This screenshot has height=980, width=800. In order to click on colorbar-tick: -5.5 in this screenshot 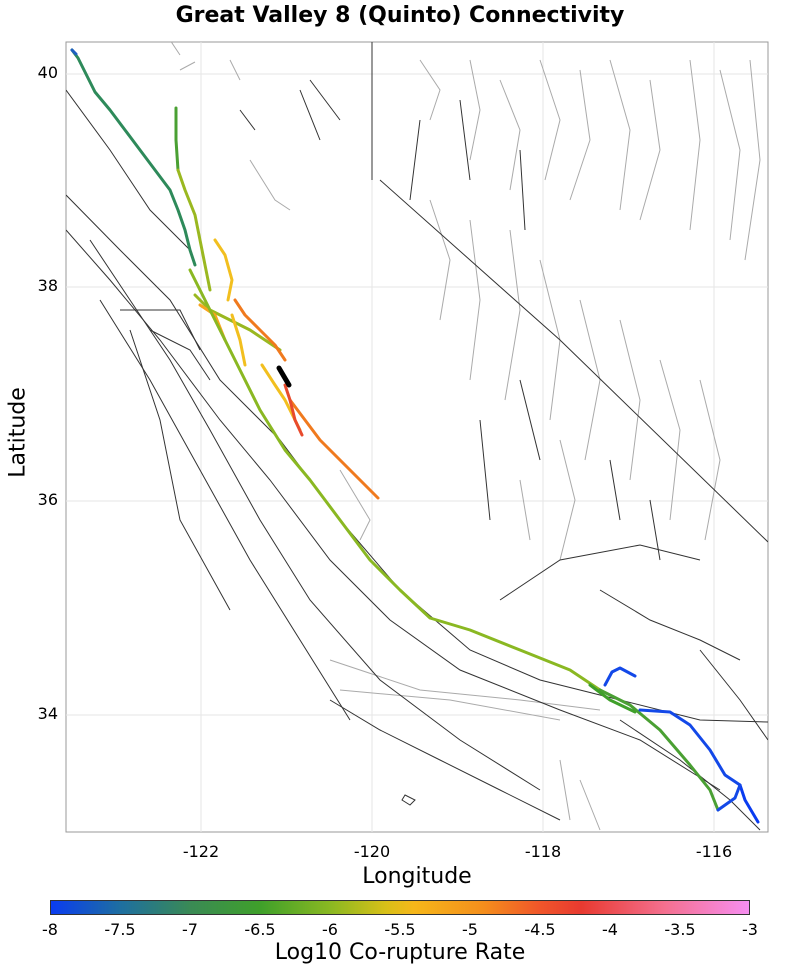, I will do `click(400, 929)`.